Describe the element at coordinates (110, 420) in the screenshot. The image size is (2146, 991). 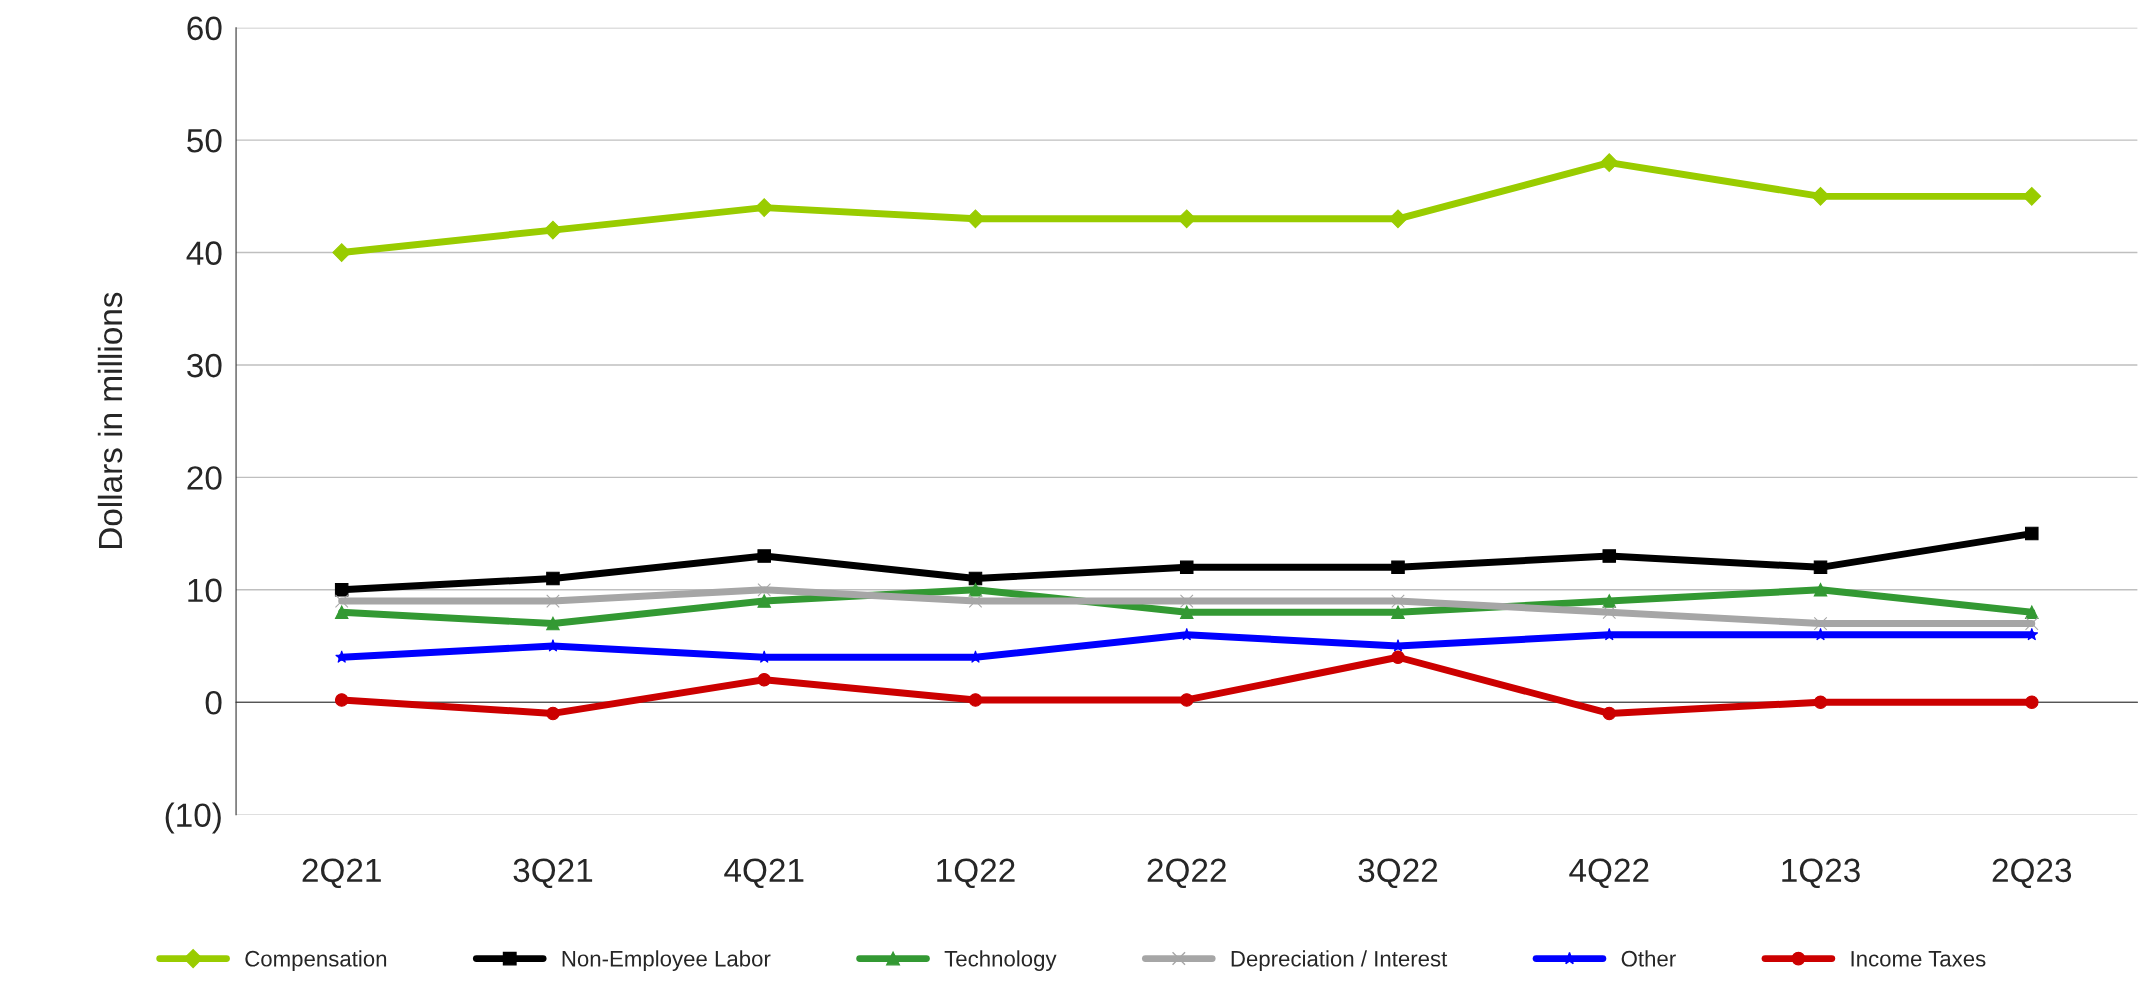
I see `y-axis-title: Dollars in millions` at that location.